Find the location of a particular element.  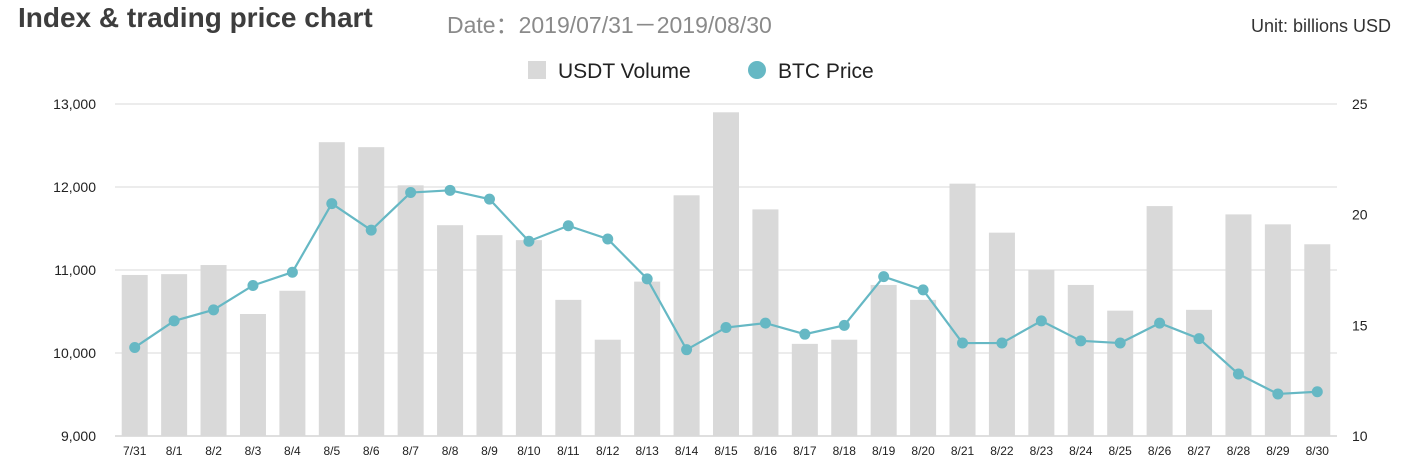

left-axis: 9,000 10,000 11,000 12,000 13,000 is located at coordinates (74, 270).